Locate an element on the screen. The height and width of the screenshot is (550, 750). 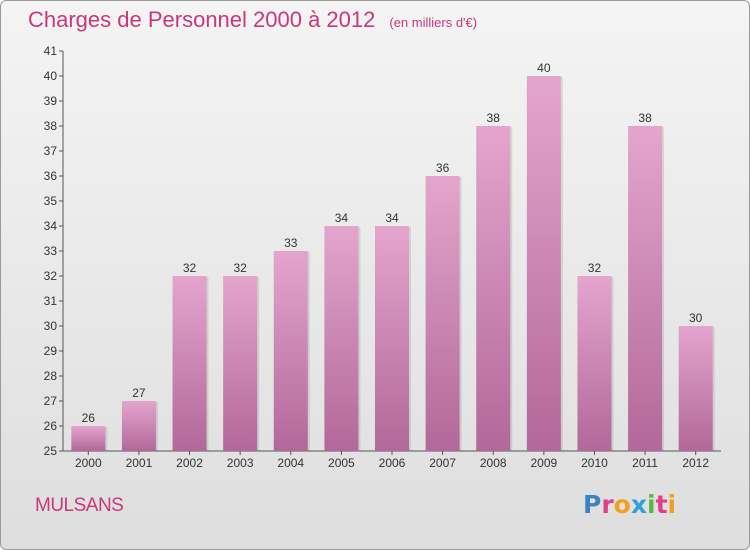
x-tick-label: 2012 is located at coordinates (695, 463).